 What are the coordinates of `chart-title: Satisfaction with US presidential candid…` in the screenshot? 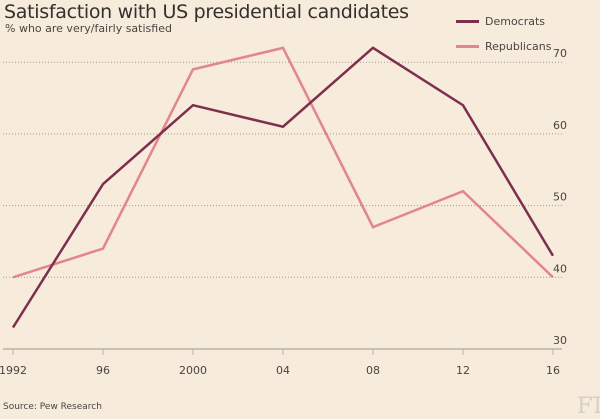 It's located at (206, 12).